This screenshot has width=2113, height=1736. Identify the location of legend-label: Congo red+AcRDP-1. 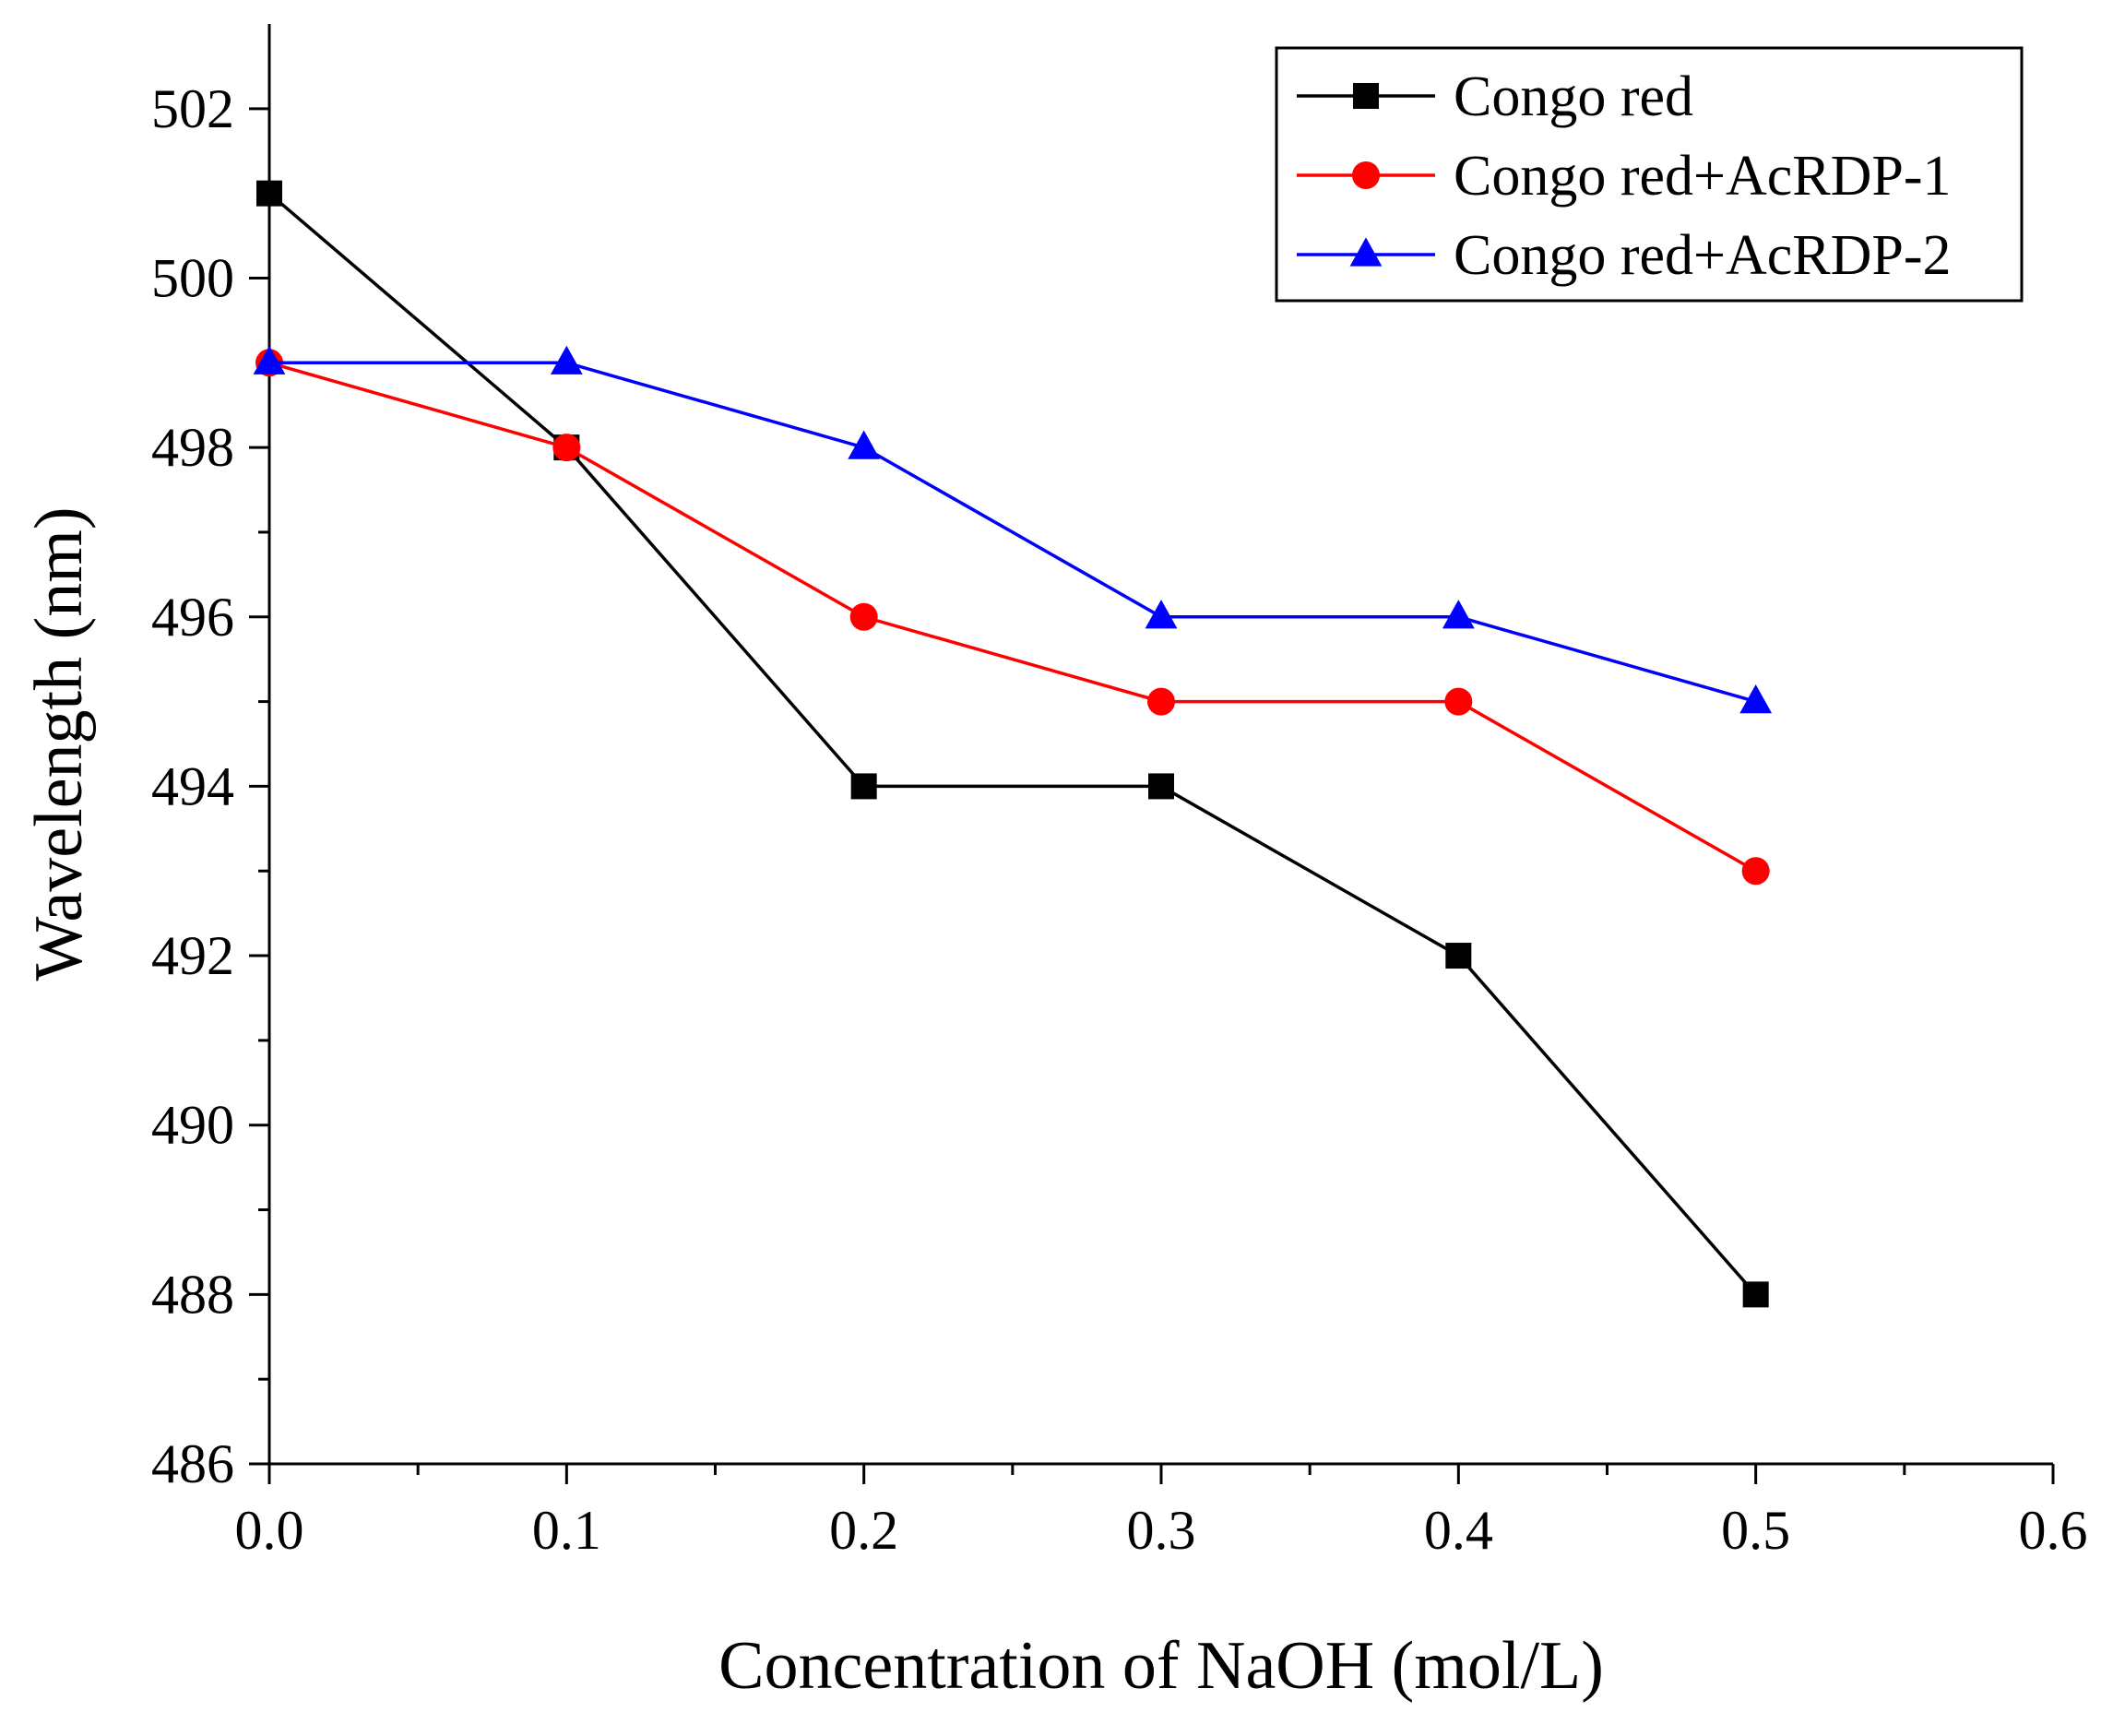
(1703, 176).